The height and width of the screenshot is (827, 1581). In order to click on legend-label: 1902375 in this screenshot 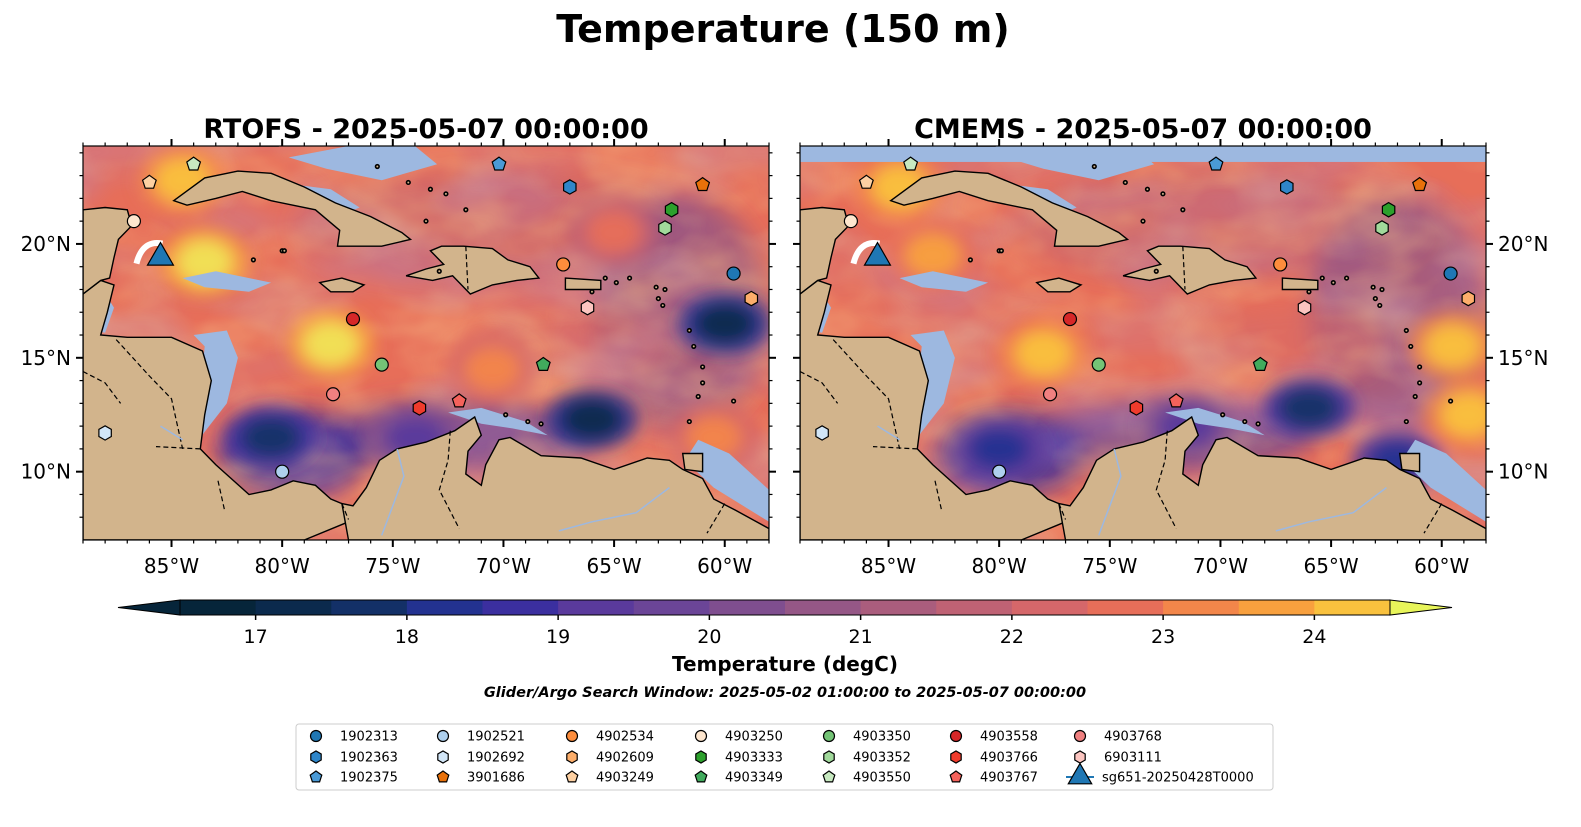, I will do `click(369, 778)`.